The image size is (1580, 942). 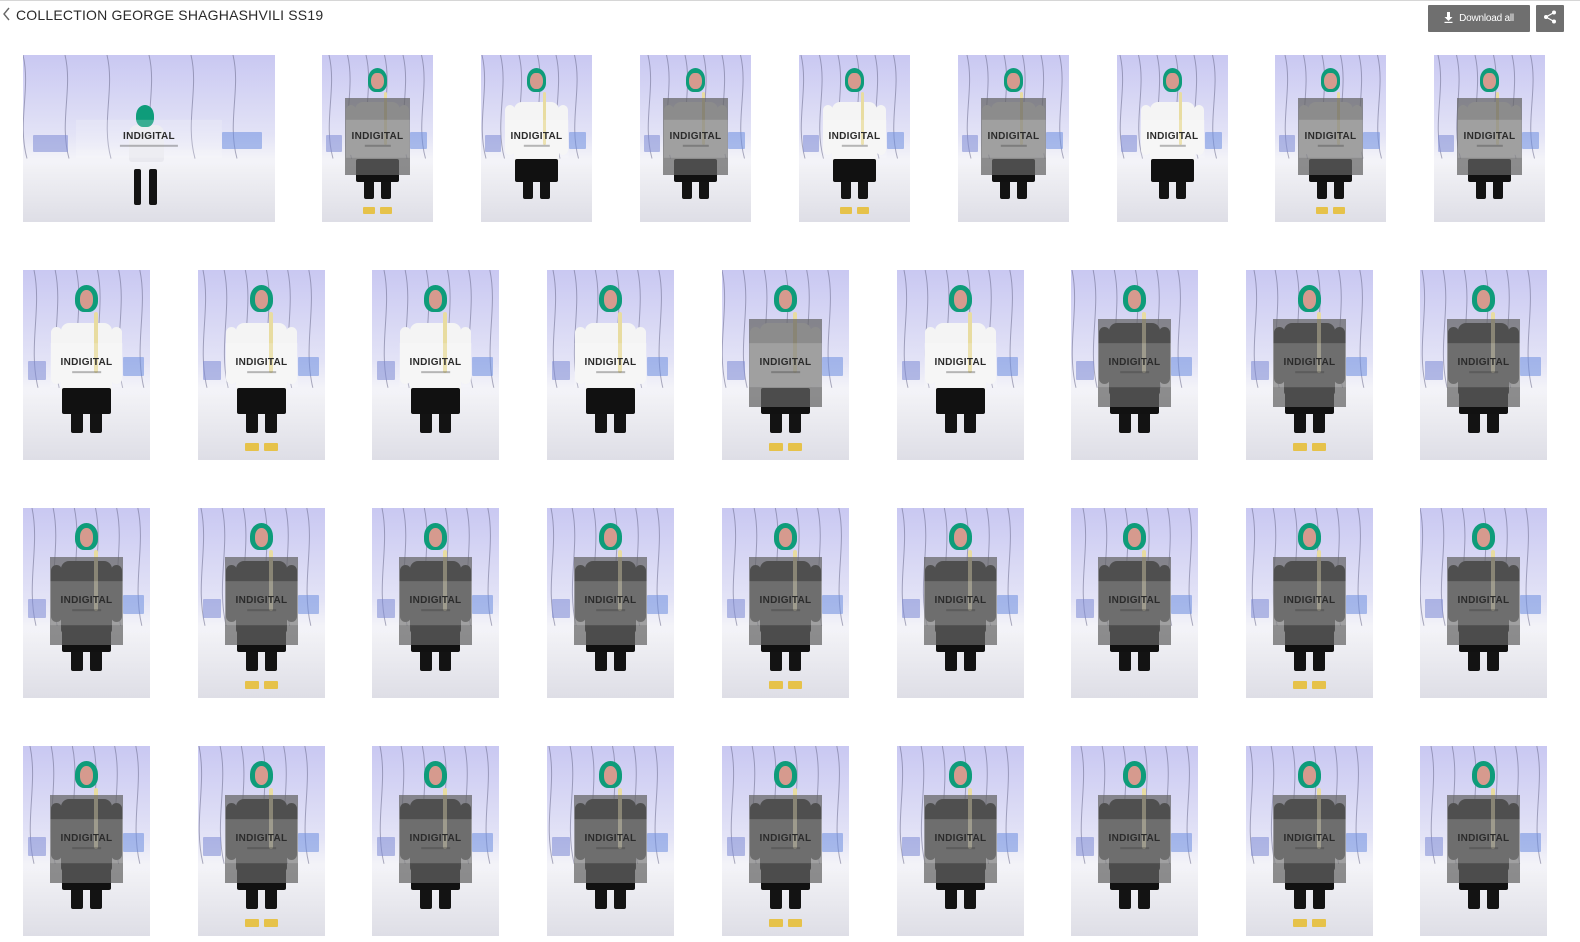 I want to click on figure-arm, so click(x=465, y=355).